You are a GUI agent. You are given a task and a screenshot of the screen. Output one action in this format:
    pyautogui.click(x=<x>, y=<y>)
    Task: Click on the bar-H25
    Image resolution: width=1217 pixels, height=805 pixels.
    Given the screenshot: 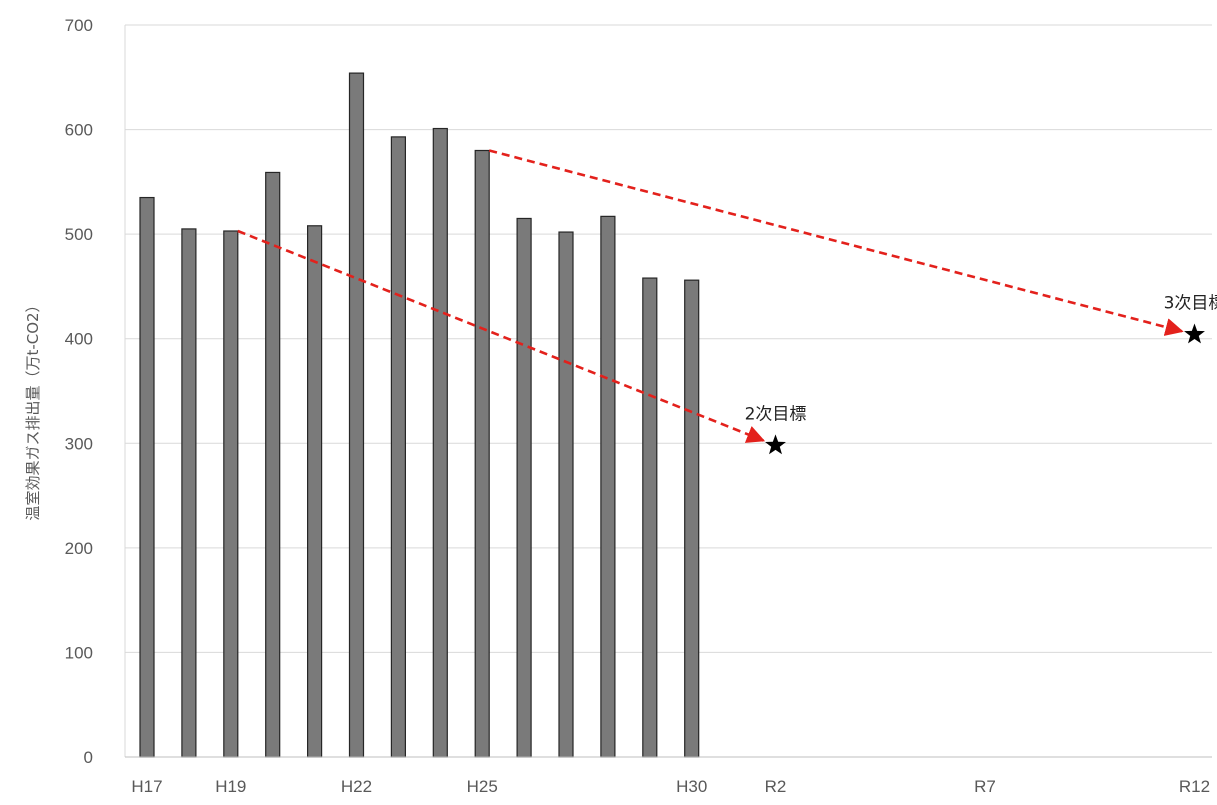 What is the action you would take?
    pyautogui.click(x=482, y=453)
    